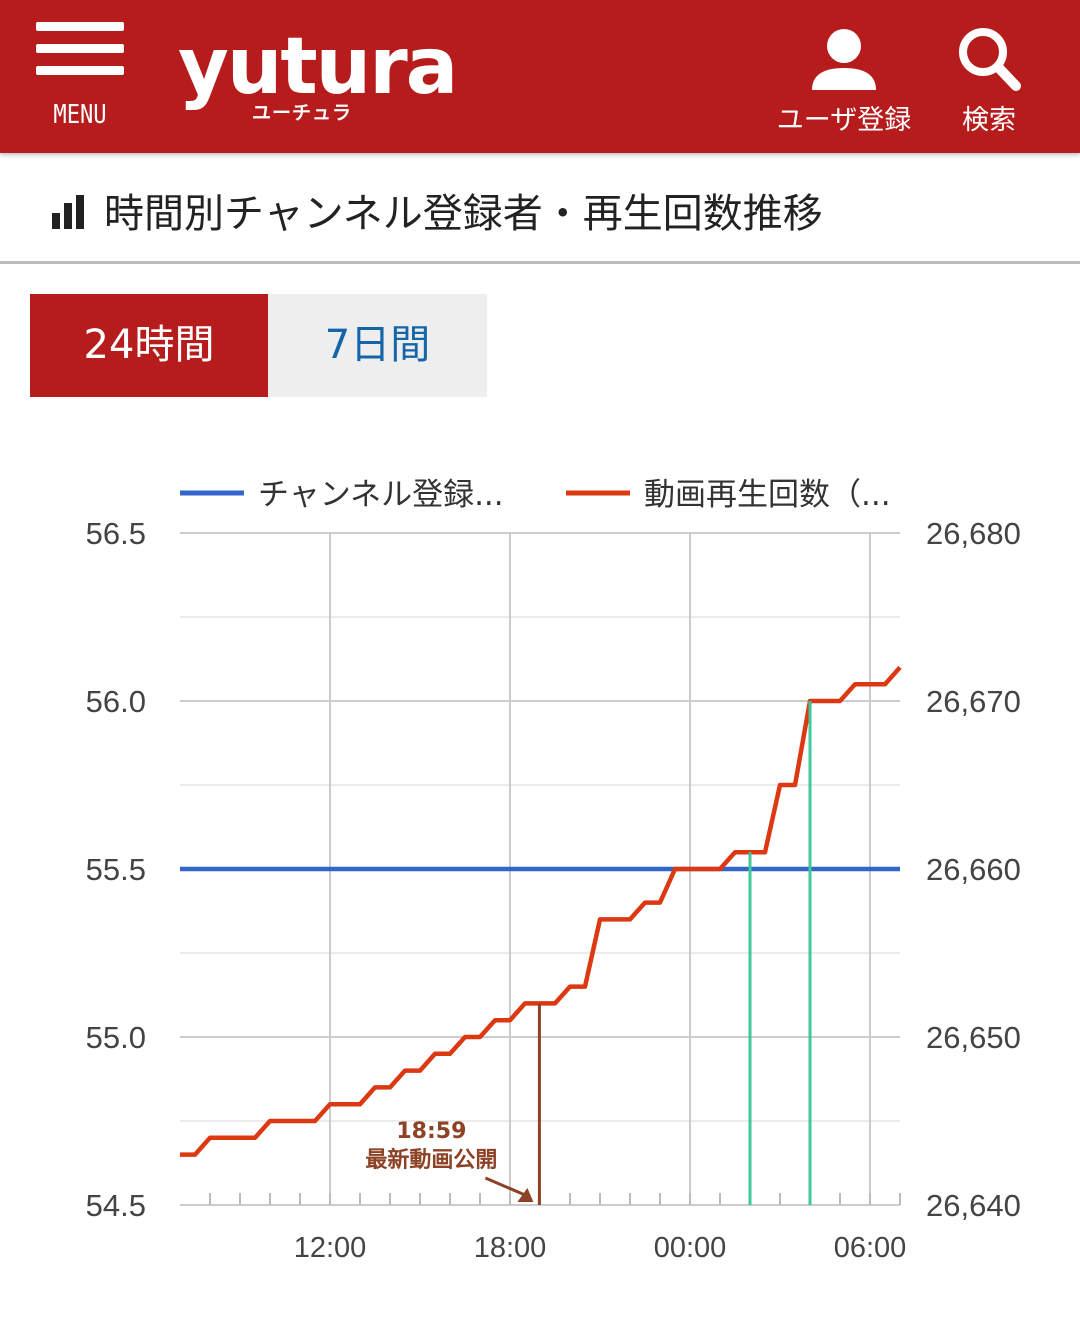 The width and height of the screenshot is (1080, 1335). I want to click on menu-button: MENU, so click(80, 78).